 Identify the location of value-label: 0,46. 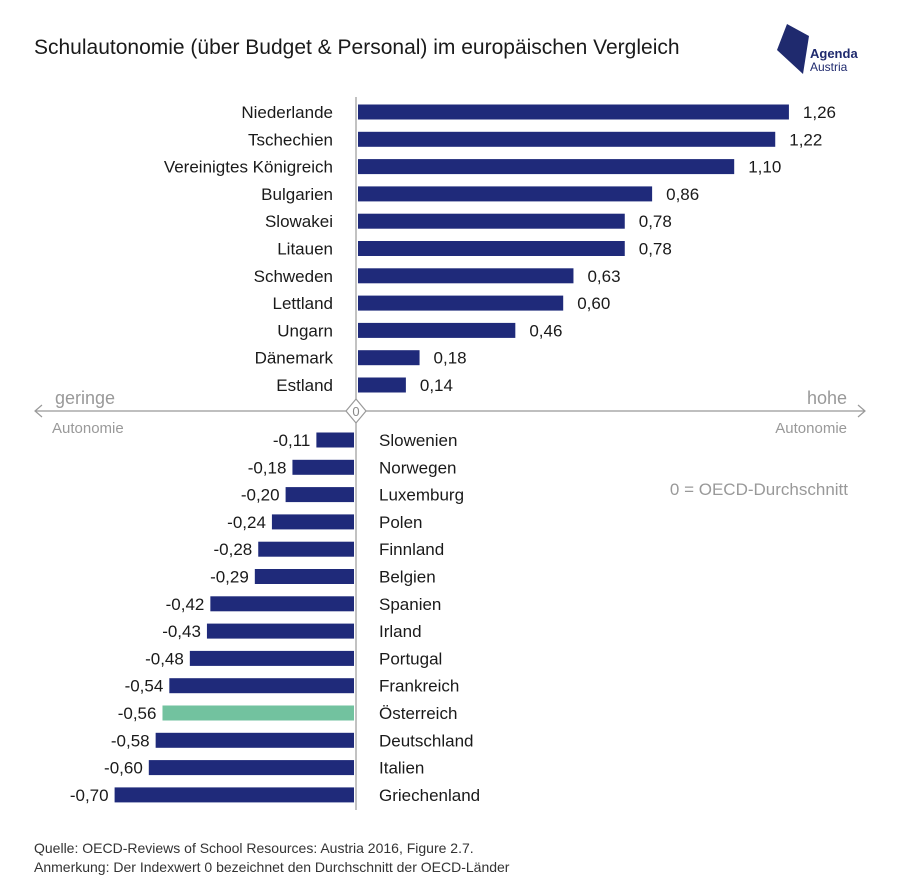
(545, 330).